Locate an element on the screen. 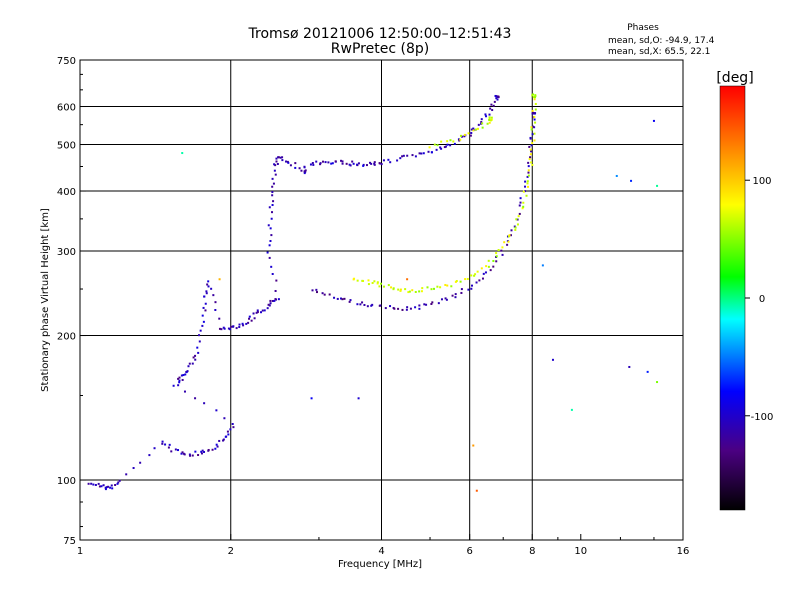 The image size is (800, 600). colorbar-tick-label: -100 is located at coordinates (762, 417).